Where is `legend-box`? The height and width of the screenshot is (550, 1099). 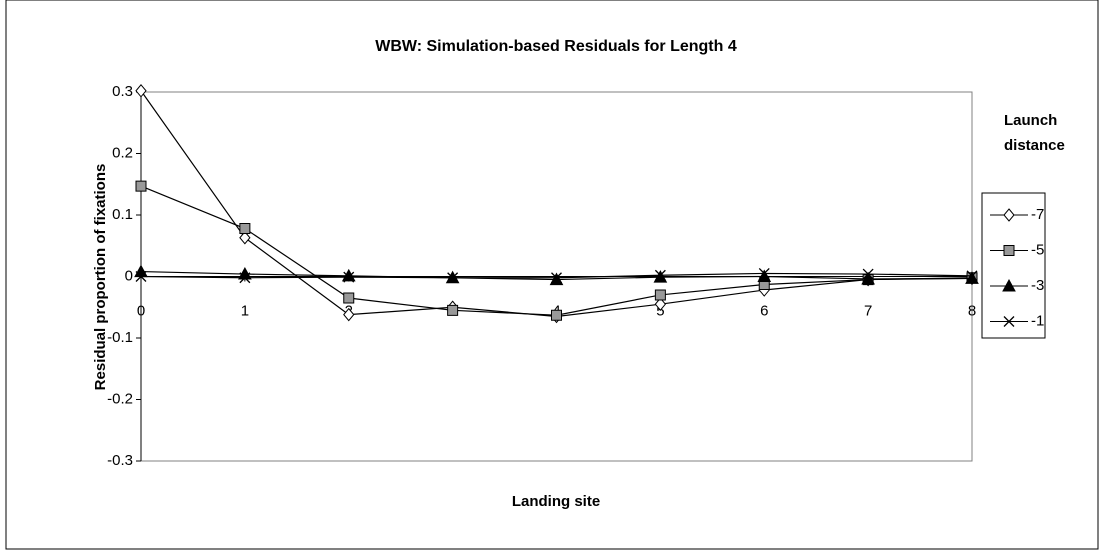
legend-box is located at coordinates (1013, 265).